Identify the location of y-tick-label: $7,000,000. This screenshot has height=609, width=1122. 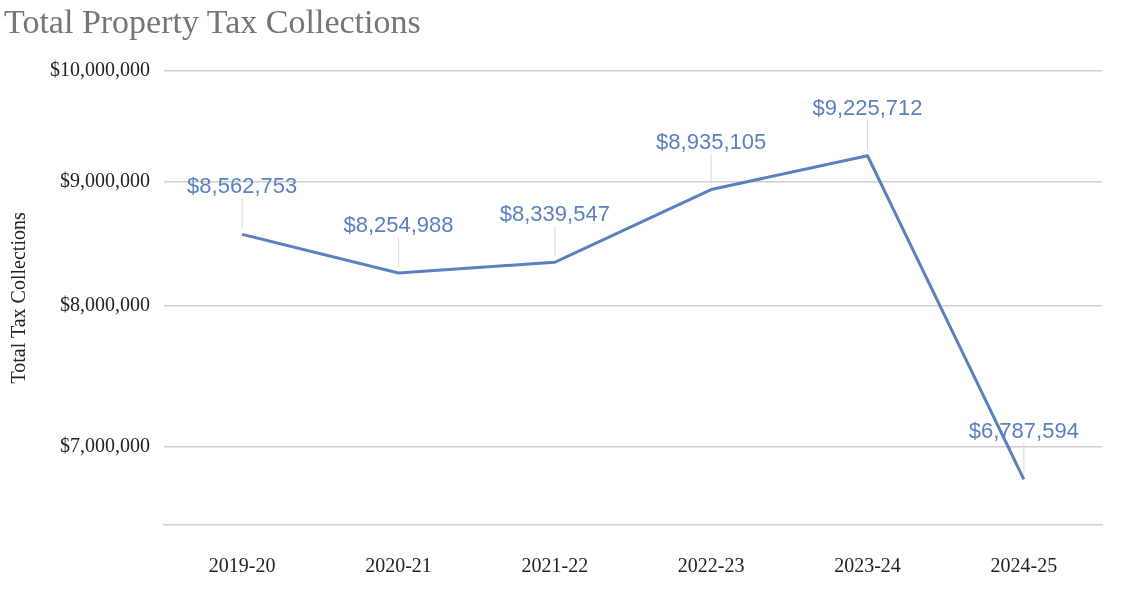
(105, 445).